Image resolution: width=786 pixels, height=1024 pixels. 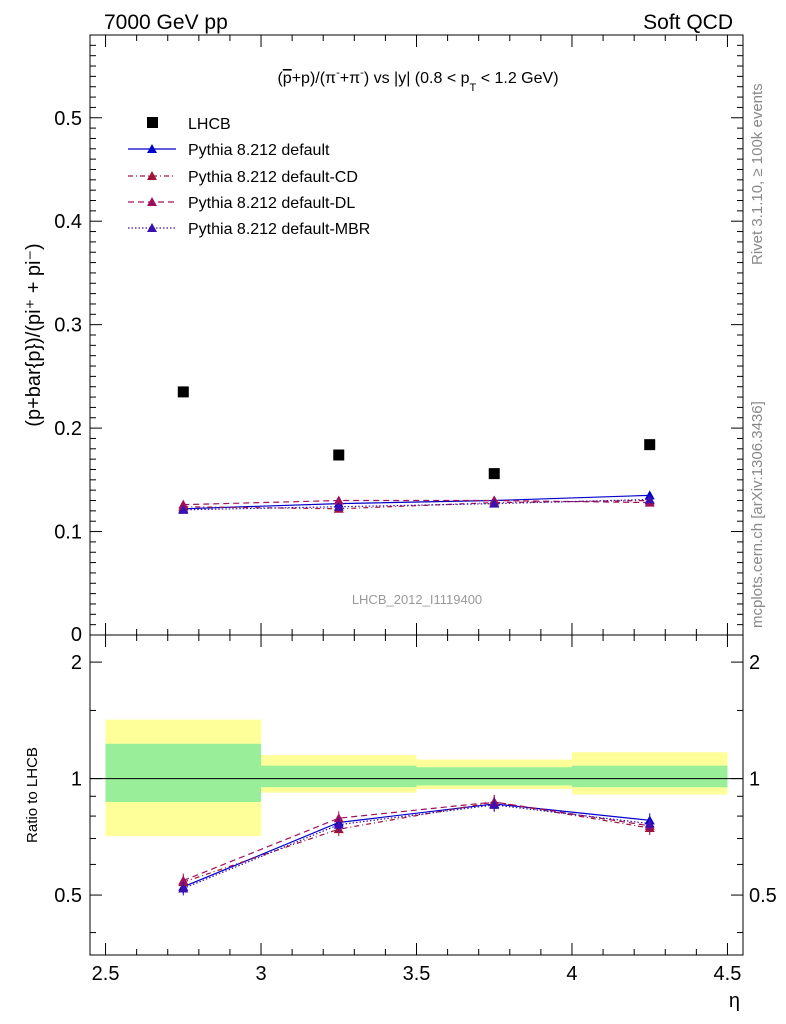 I want to click on ratio-y-tick-label-left: 0.5, so click(x=68, y=896).